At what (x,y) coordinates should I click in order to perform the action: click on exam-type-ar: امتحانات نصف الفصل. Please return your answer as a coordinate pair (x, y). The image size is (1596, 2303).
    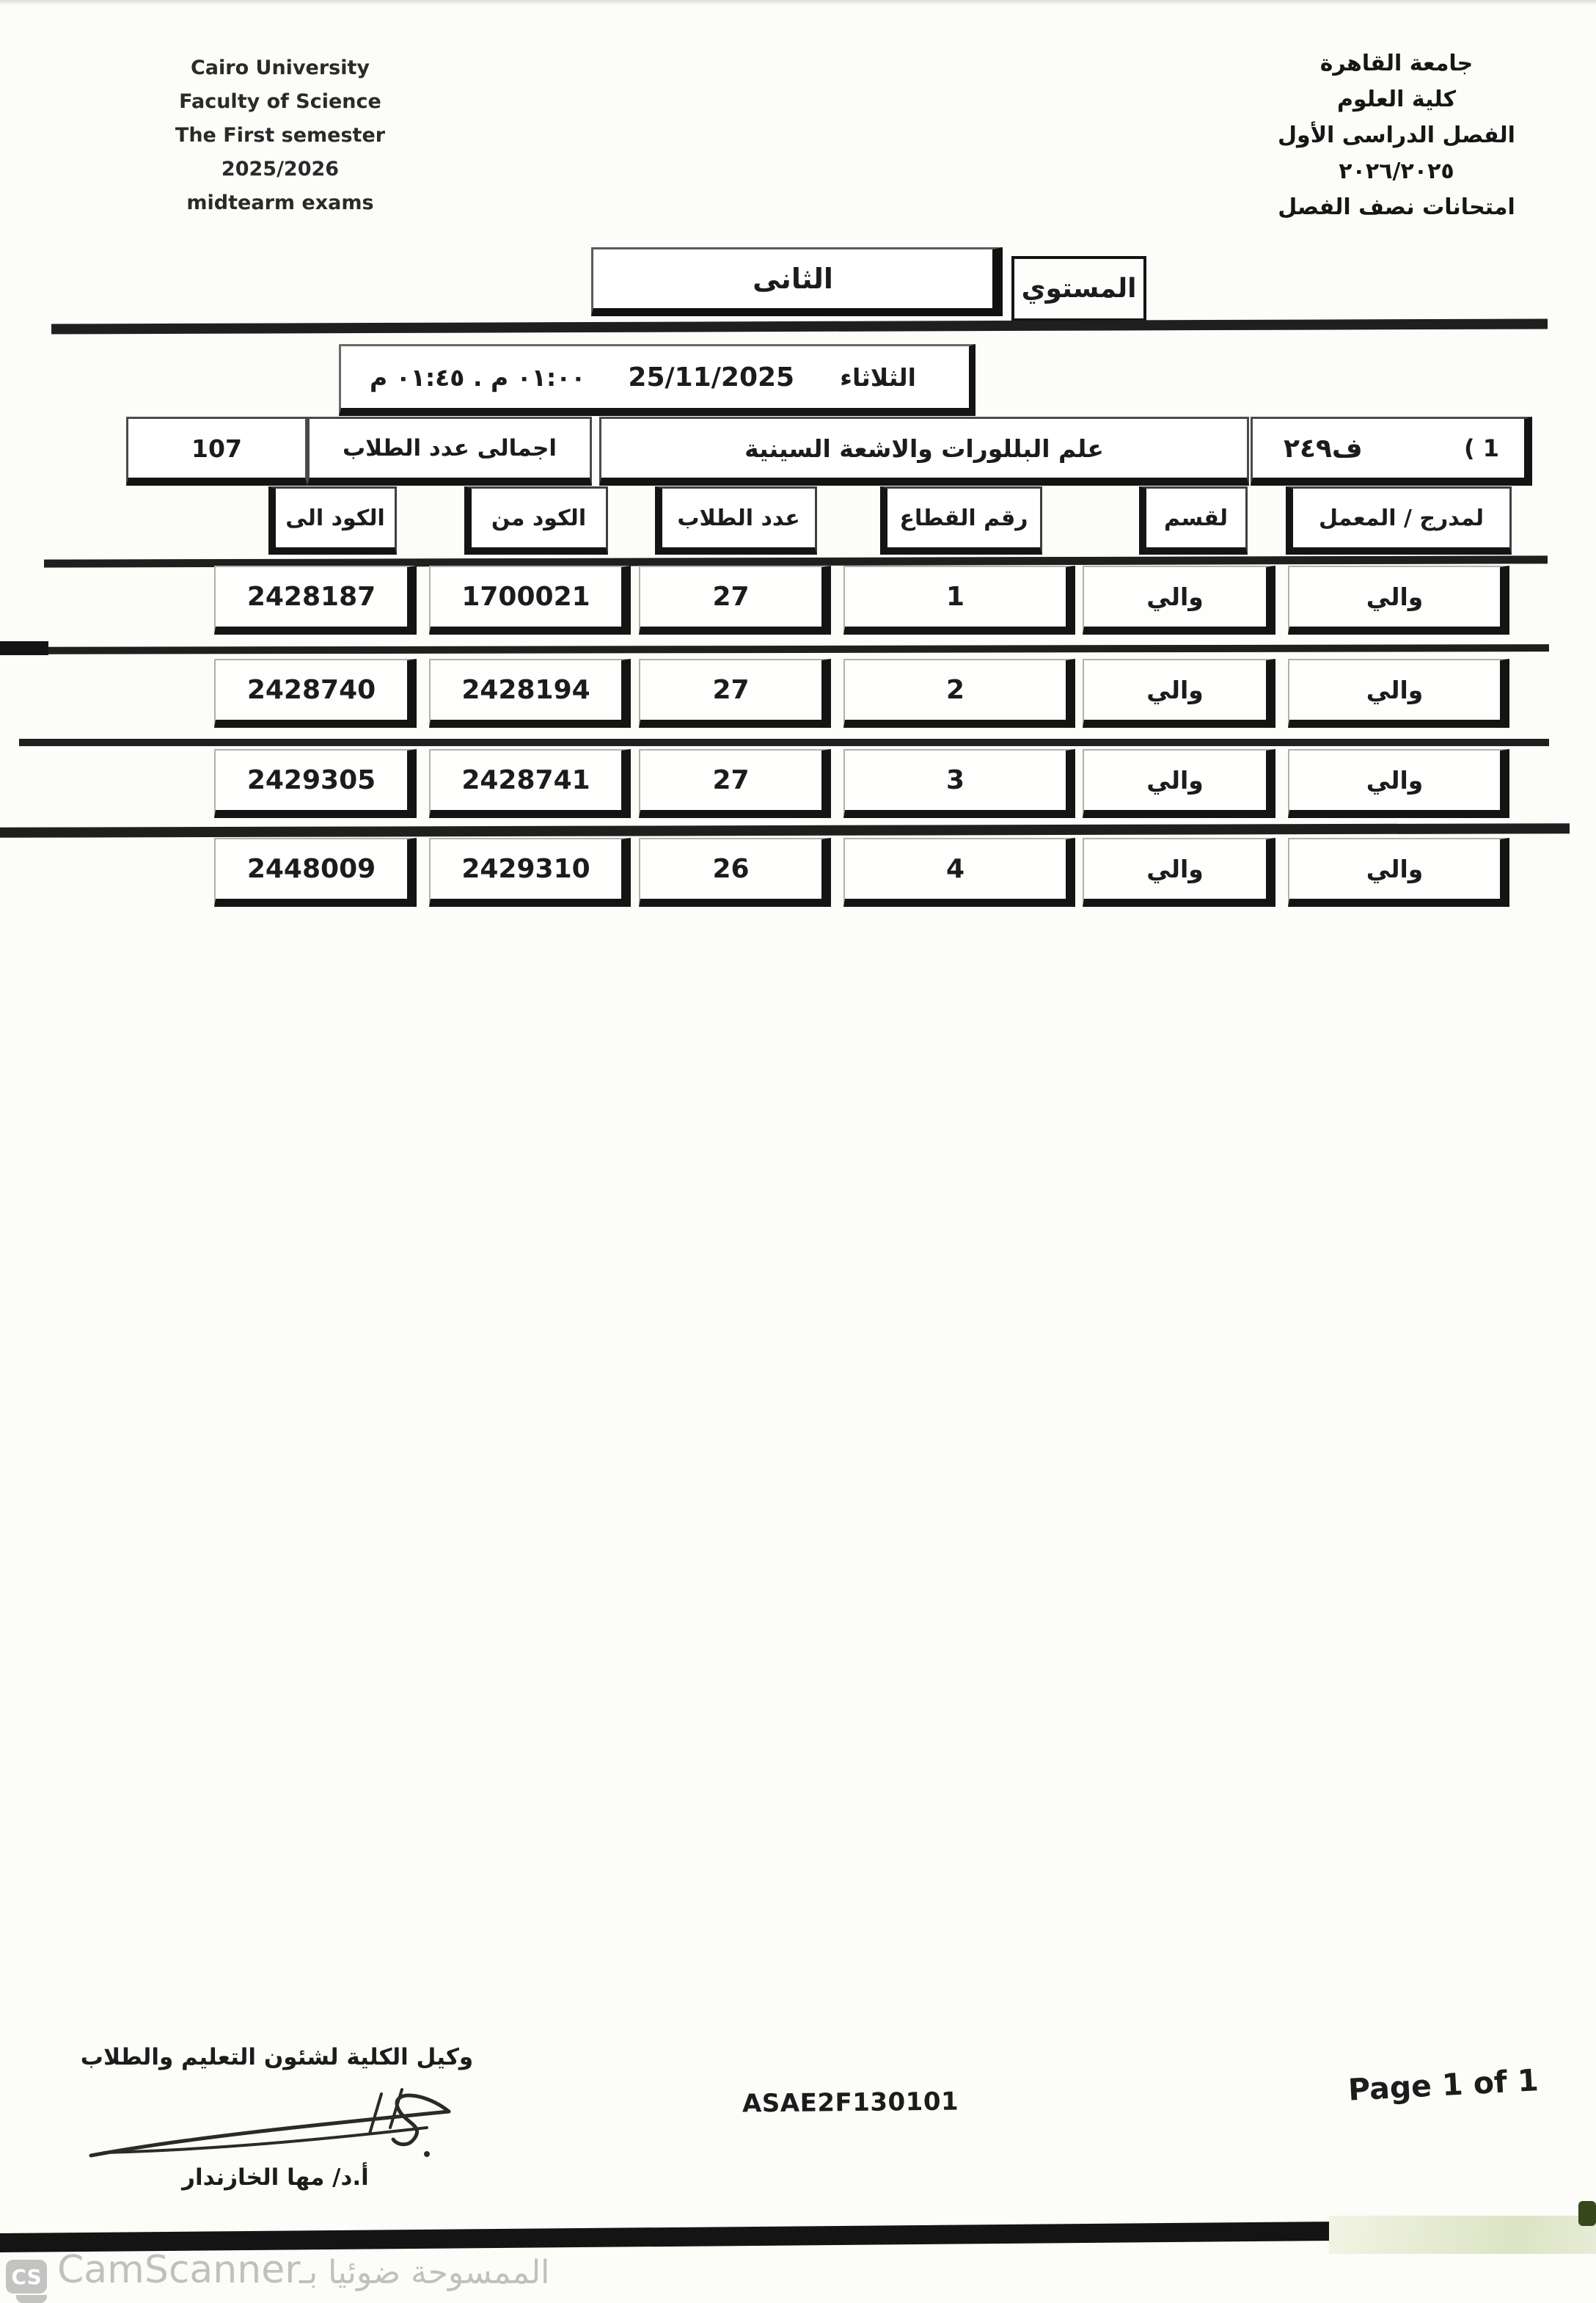
    Looking at the image, I should click on (1396, 207).